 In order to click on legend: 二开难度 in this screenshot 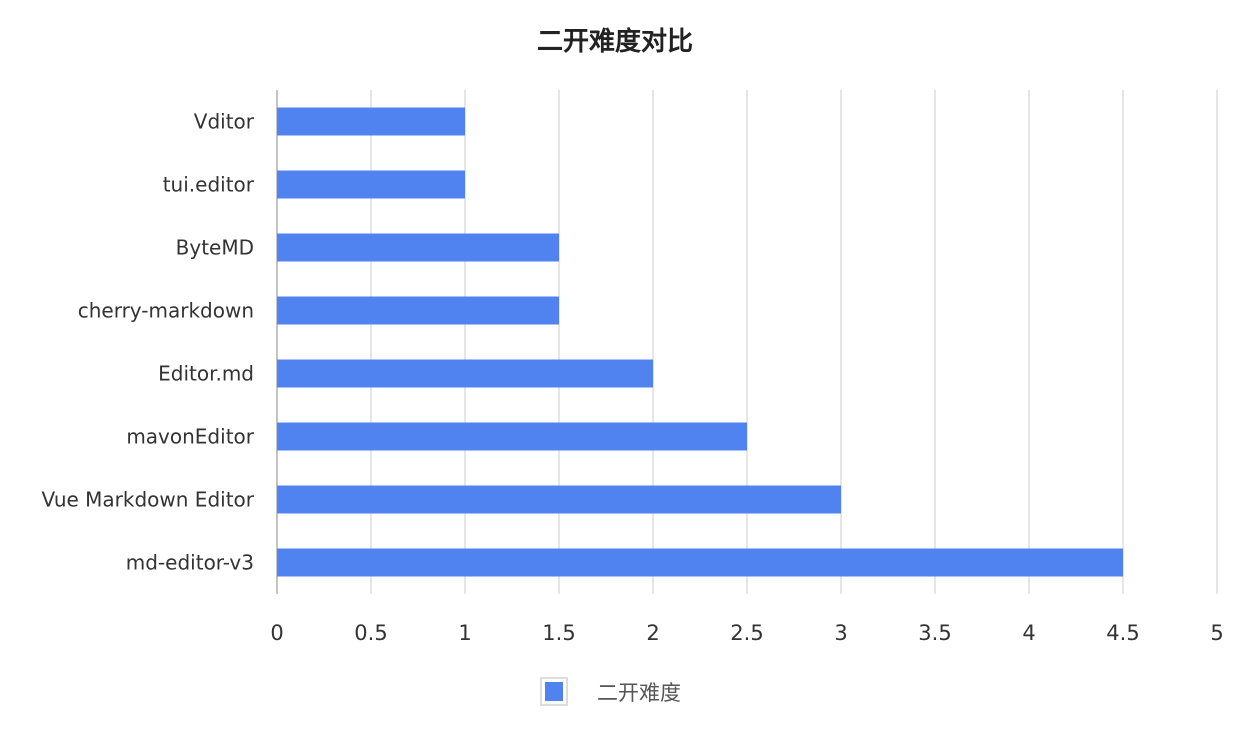, I will do `click(610, 691)`.